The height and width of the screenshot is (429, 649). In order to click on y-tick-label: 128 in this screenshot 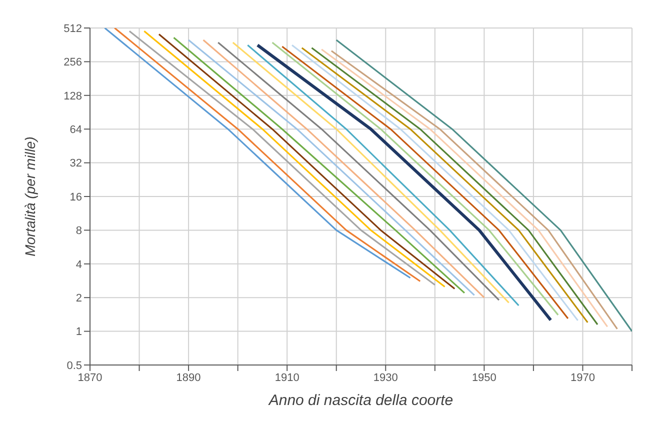, I will do `click(73, 96)`.